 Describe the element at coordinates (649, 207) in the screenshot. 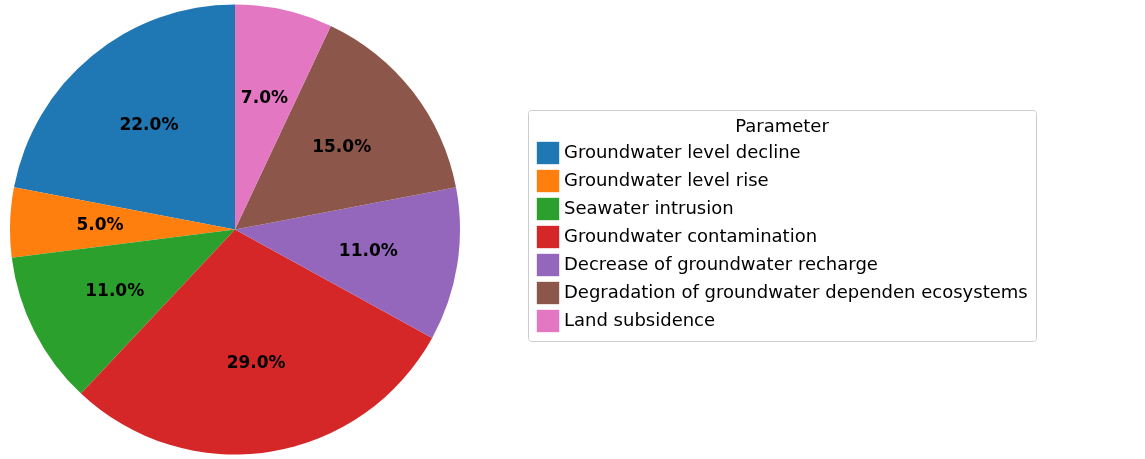

I see `legend-label: Seawater intrusion` at that location.